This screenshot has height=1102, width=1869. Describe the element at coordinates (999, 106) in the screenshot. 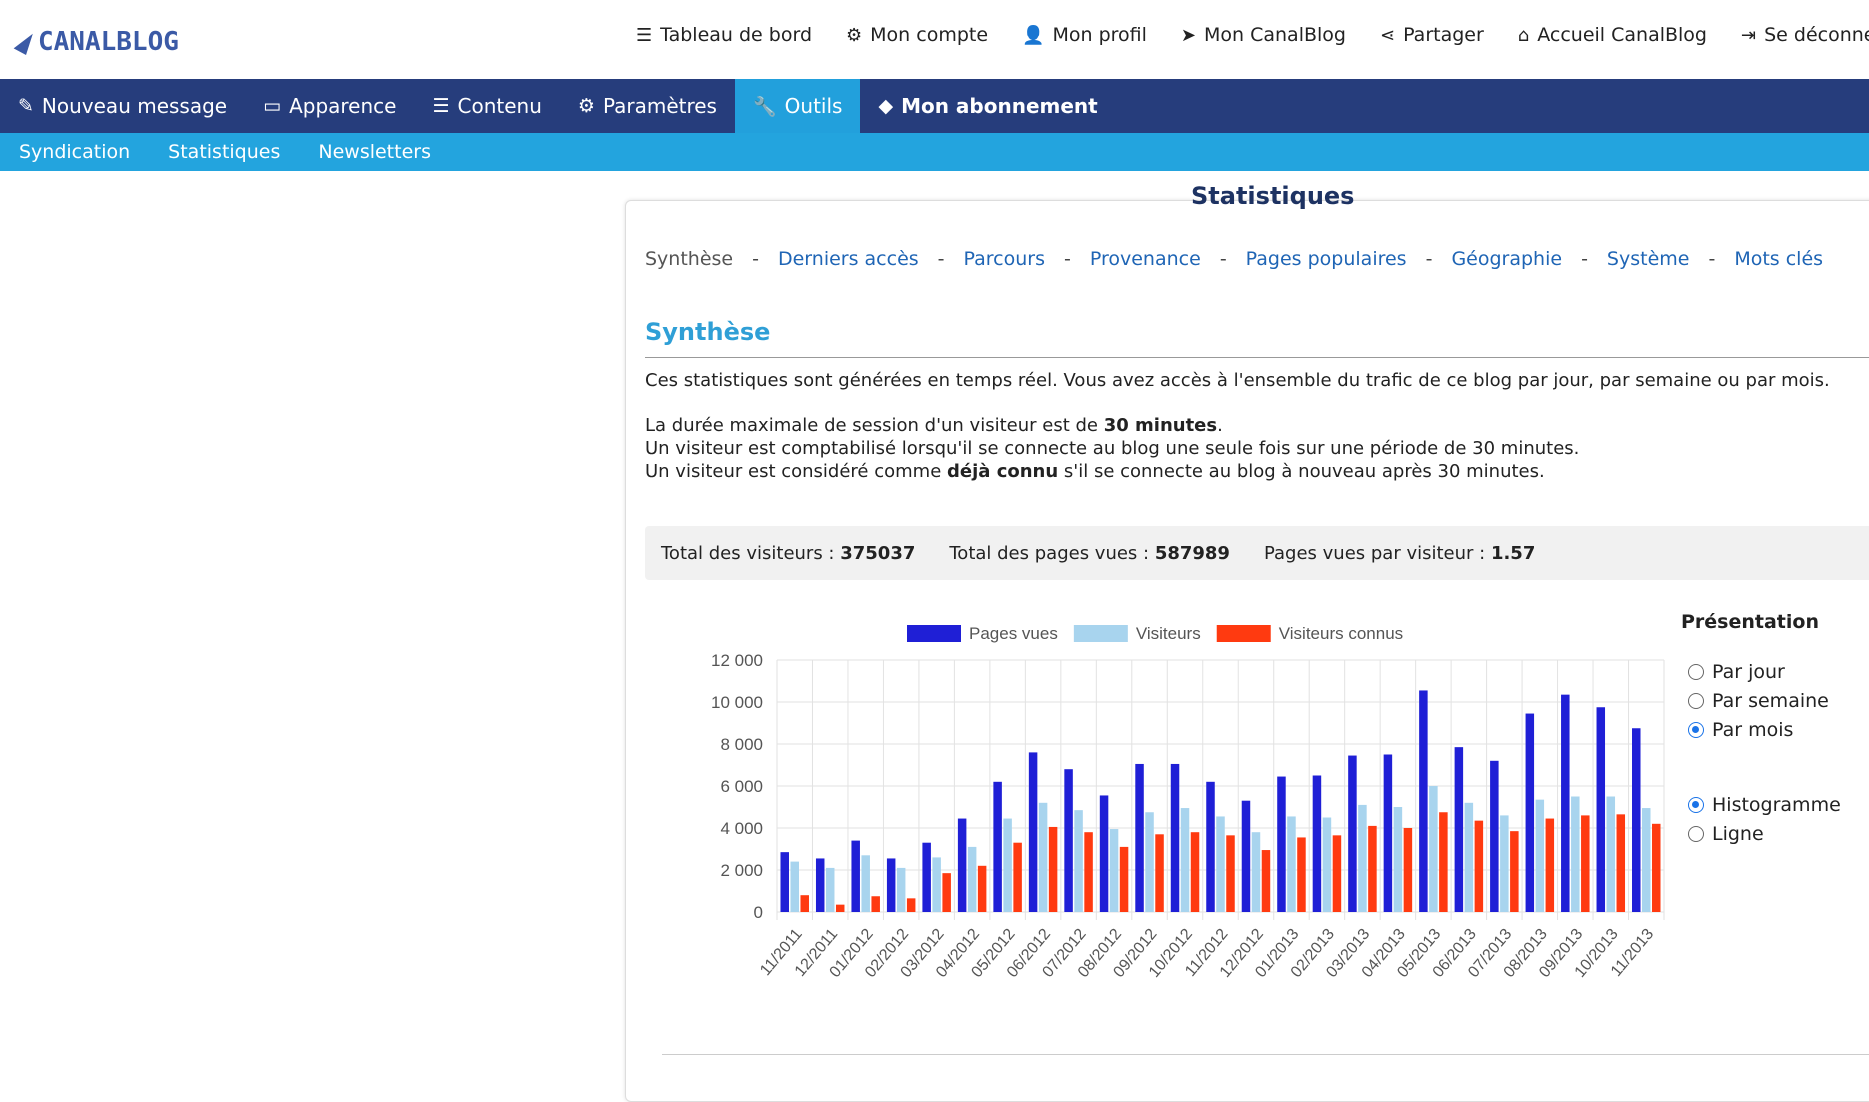

I see `mainnav-label: Mon abonnement` at that location.